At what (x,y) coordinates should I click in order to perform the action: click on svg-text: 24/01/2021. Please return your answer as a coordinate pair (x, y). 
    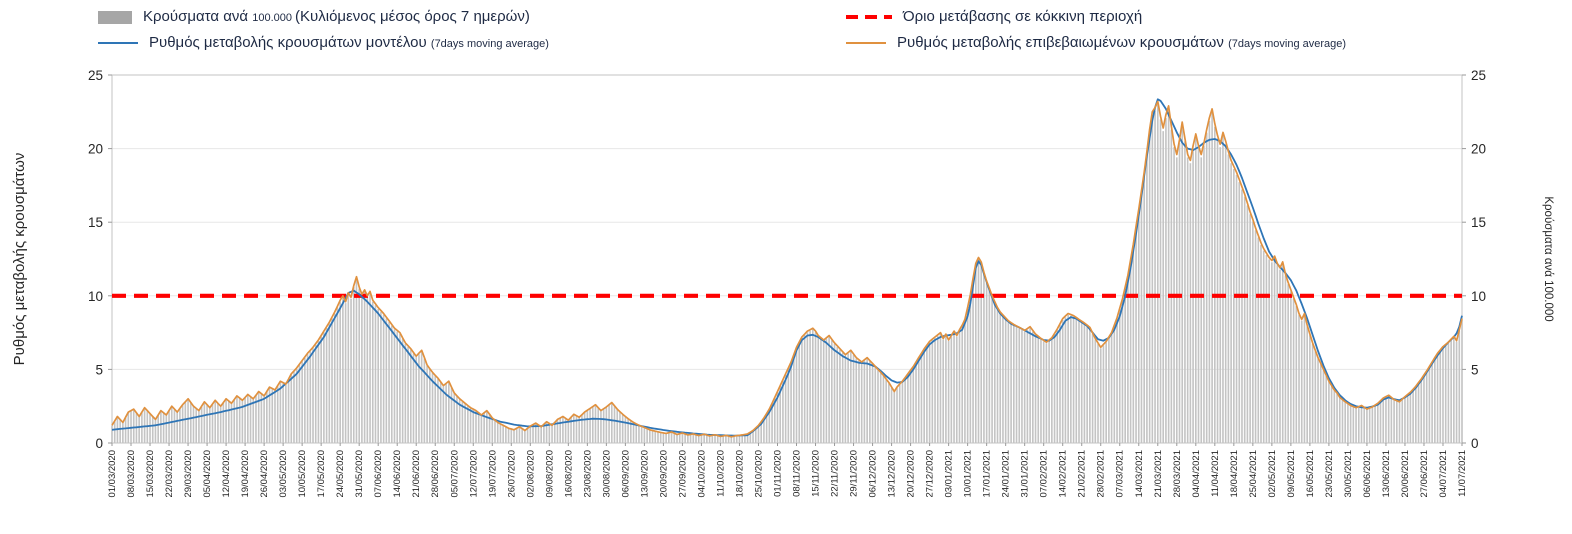
    Looking at the image, I should click on (1006, 474).